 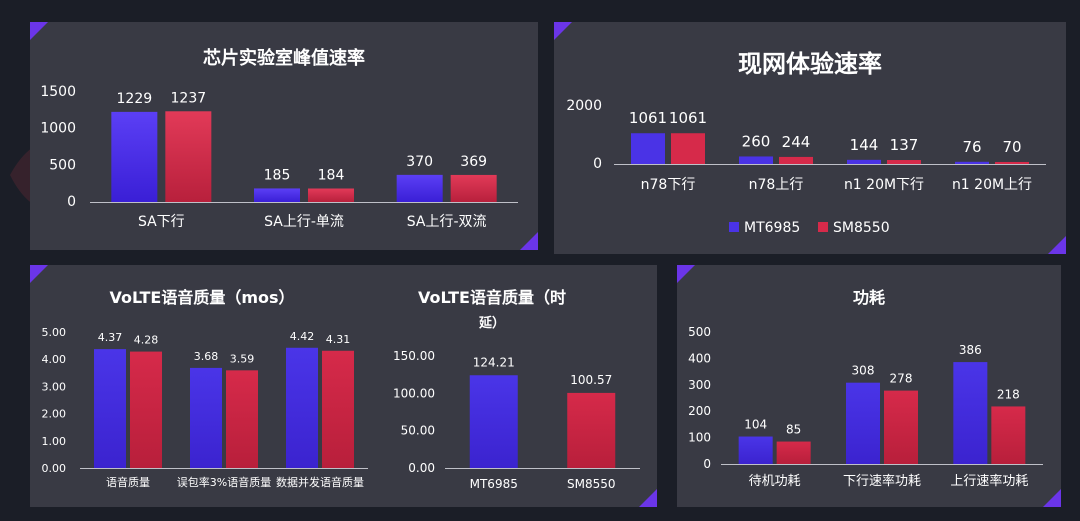 I want to click on data-label: 124.21, so click(x=494, y=362).